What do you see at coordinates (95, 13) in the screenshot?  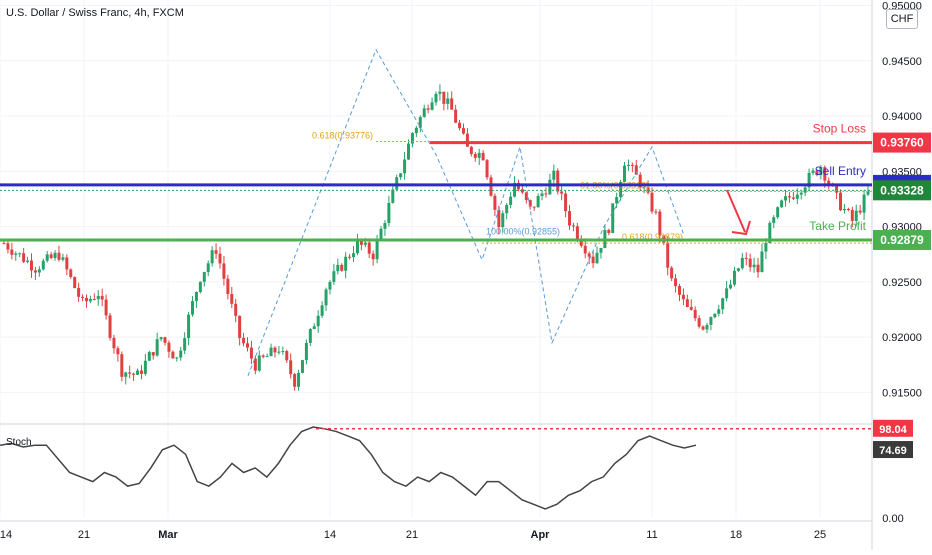 I see `symbol-title: U.S. Dollar / Swiss Franc, 4h, FXCM` at bounding box center [95, 13].